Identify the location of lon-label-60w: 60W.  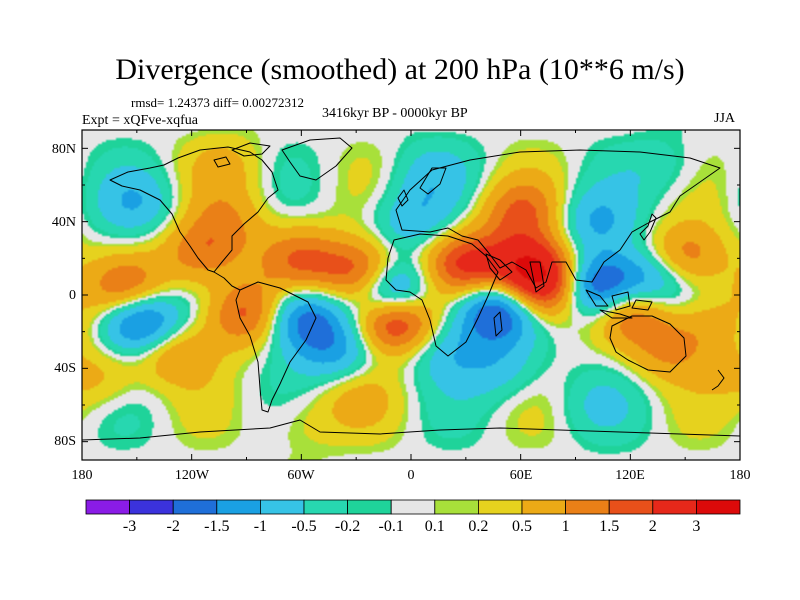
(301, 475).